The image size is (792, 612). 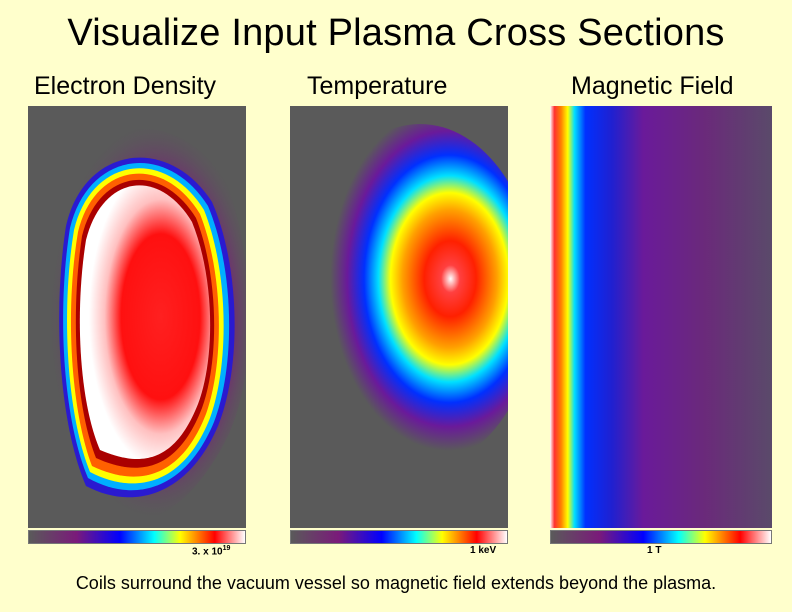 What do you see at coordinates (652, 86) in the screenshot?
I see `panel-label-magnetic-field: Magnetic Field` at bounding box center [652, 86].